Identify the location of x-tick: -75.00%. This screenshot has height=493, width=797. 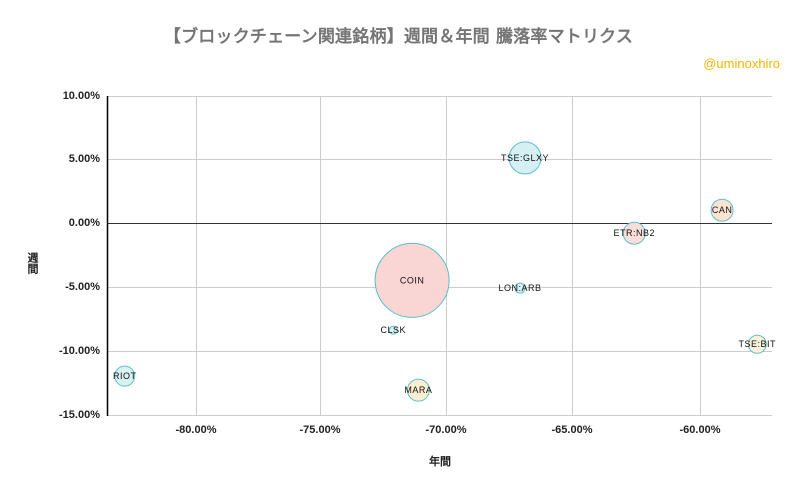
(320, 430).